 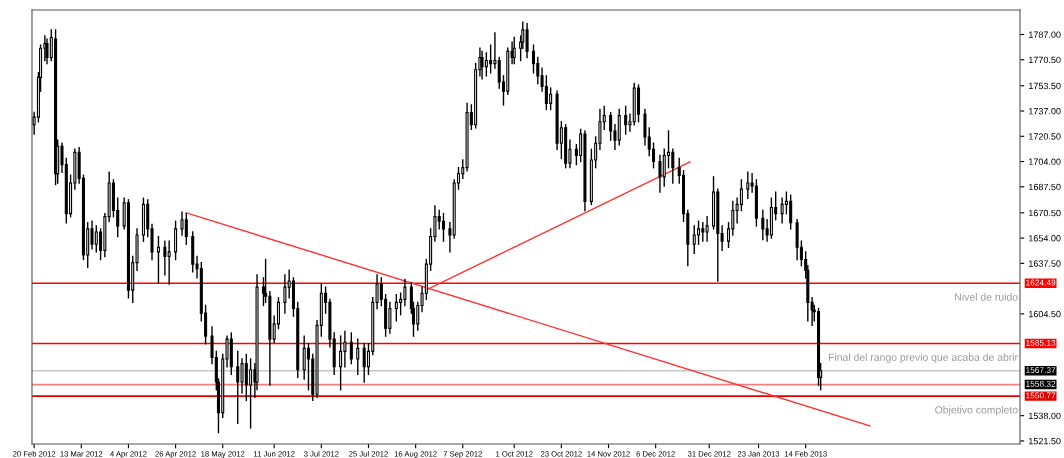 What do you see at coordinates (1045, 187) in the screenshot?
I see `y-tick-label: 1687.50` at bounding box center [1045, 187].